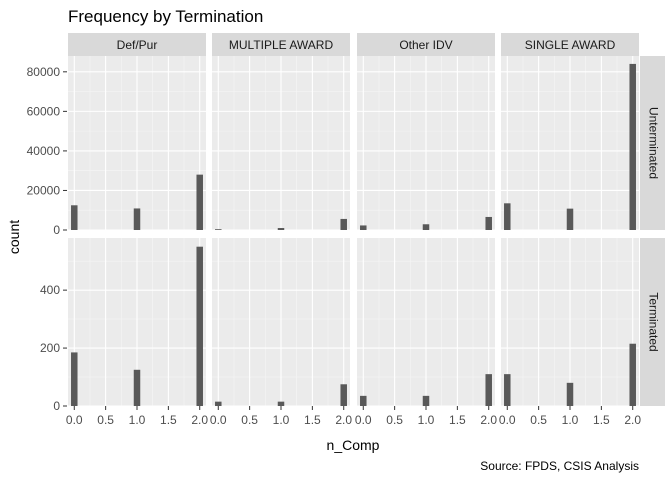 The height and width of the screenshot is (480, 672). What do you see at coordinates (570, 322) in the screenshot?
I see `panel-terminated-single-award` at bounding box center [570, 322].